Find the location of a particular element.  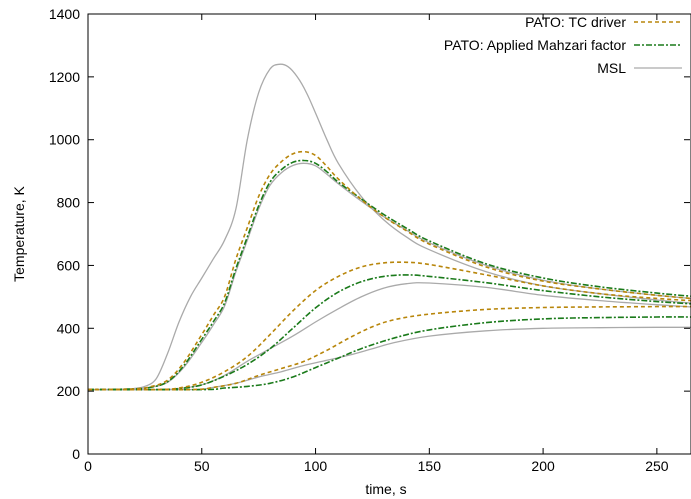

x-tick-label-1: 50 is located at coordinates (202, 466).